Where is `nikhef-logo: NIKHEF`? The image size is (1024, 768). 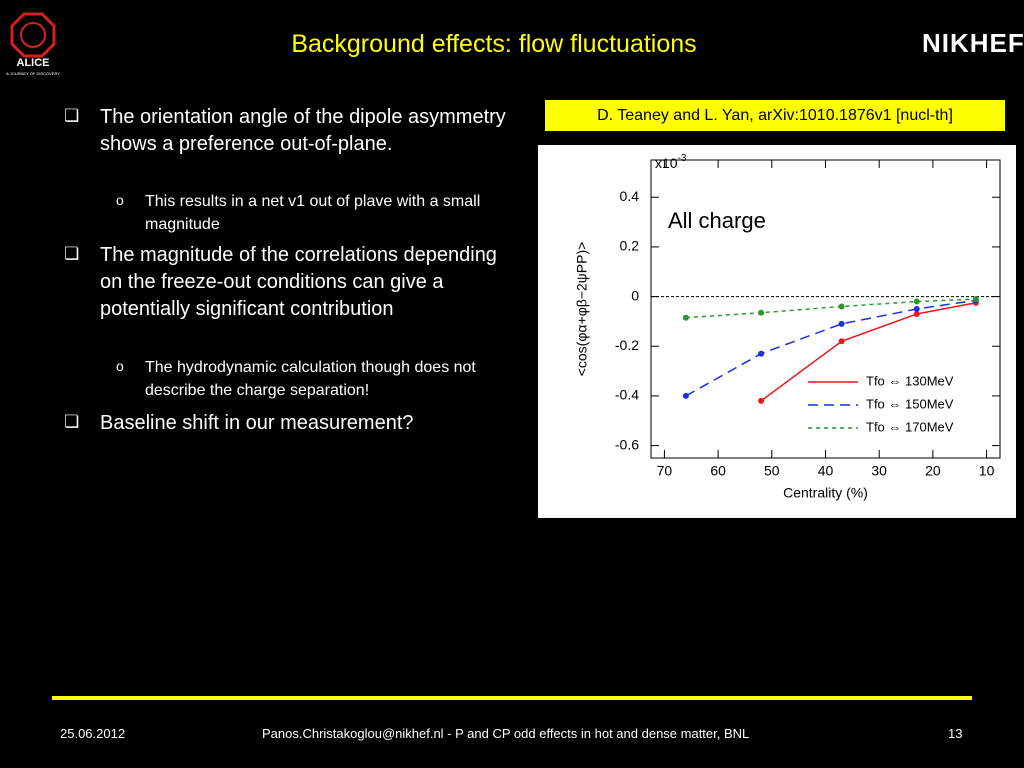 nikhef-logo: NIKHEF is located at coordinates (973, 43).